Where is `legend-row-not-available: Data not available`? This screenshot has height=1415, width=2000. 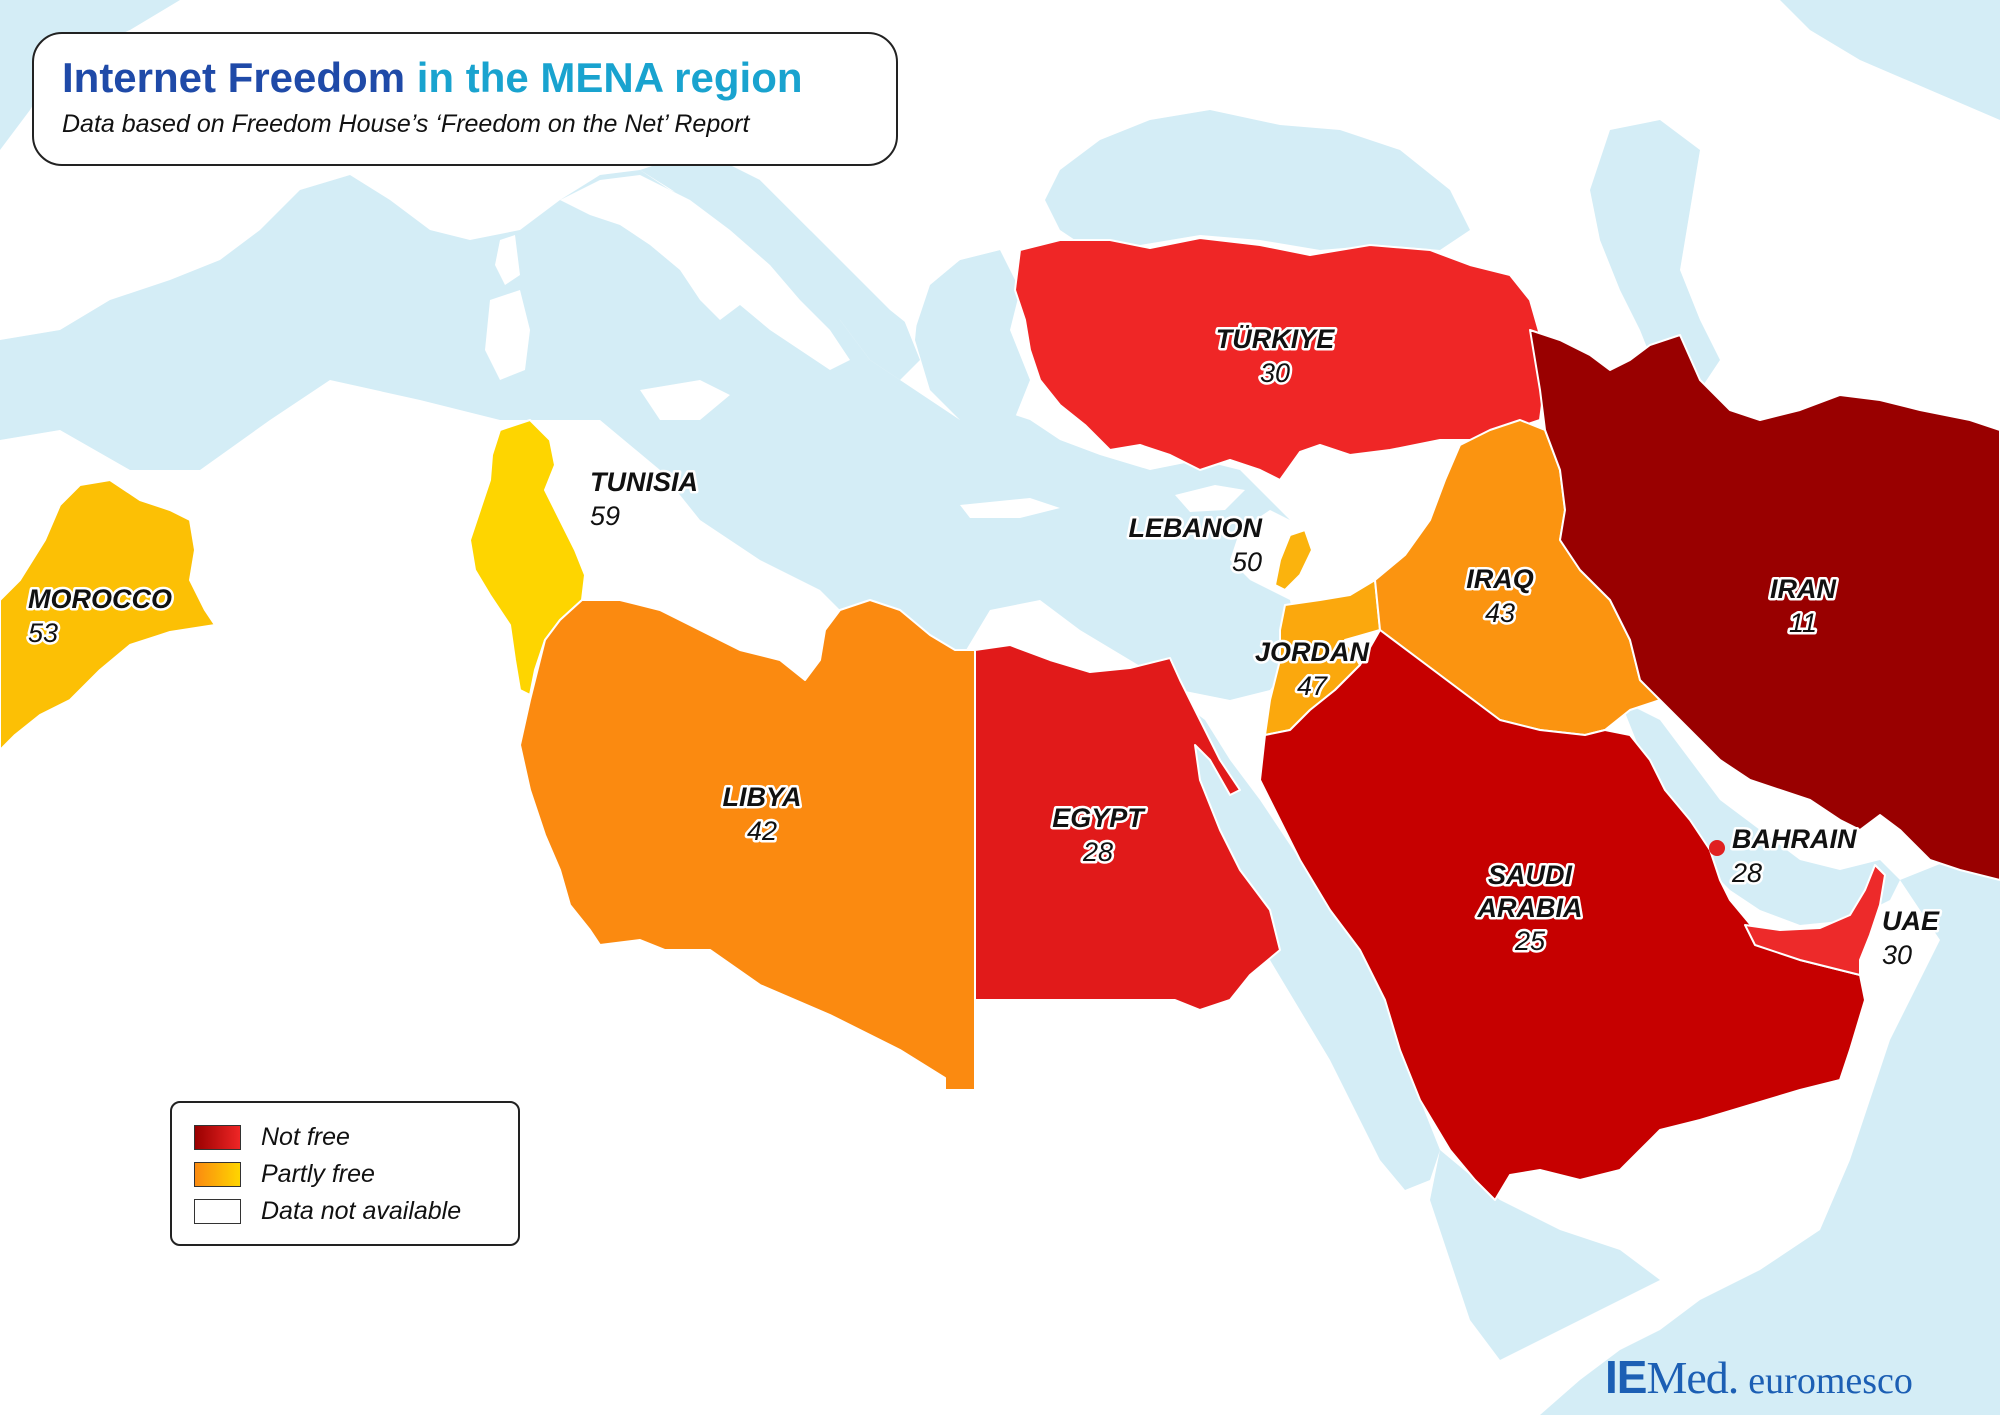
legend-row-not-available: Data not available is located at coordinates (345, 1211).